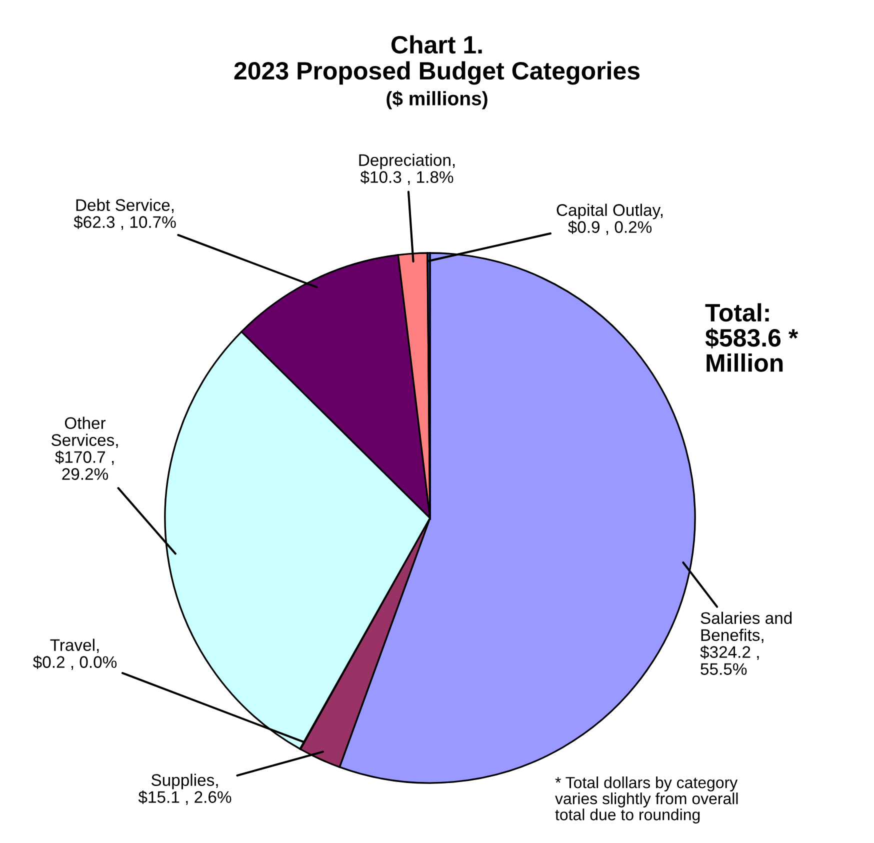 This screenshot has width=874, height=843. I want to click on slice-label: Supplies, $15.1 , 2.6%, so click(185, 789).